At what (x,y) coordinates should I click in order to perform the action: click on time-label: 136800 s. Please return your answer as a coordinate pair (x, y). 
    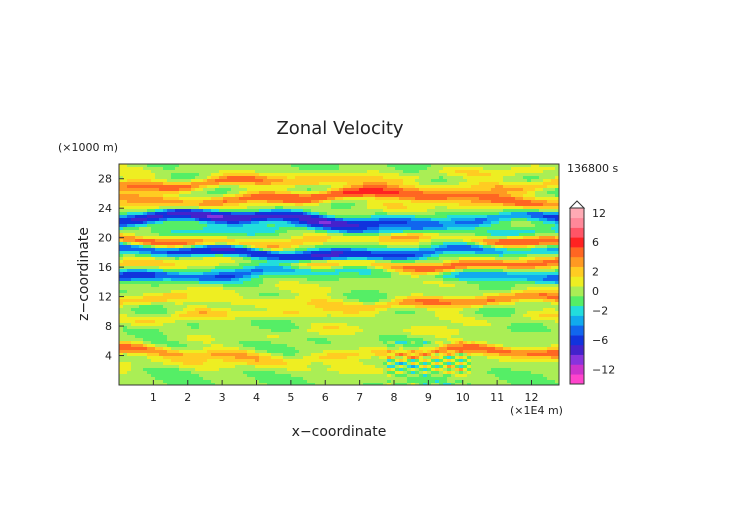
    Looking at the image, I should click on (592, 168).